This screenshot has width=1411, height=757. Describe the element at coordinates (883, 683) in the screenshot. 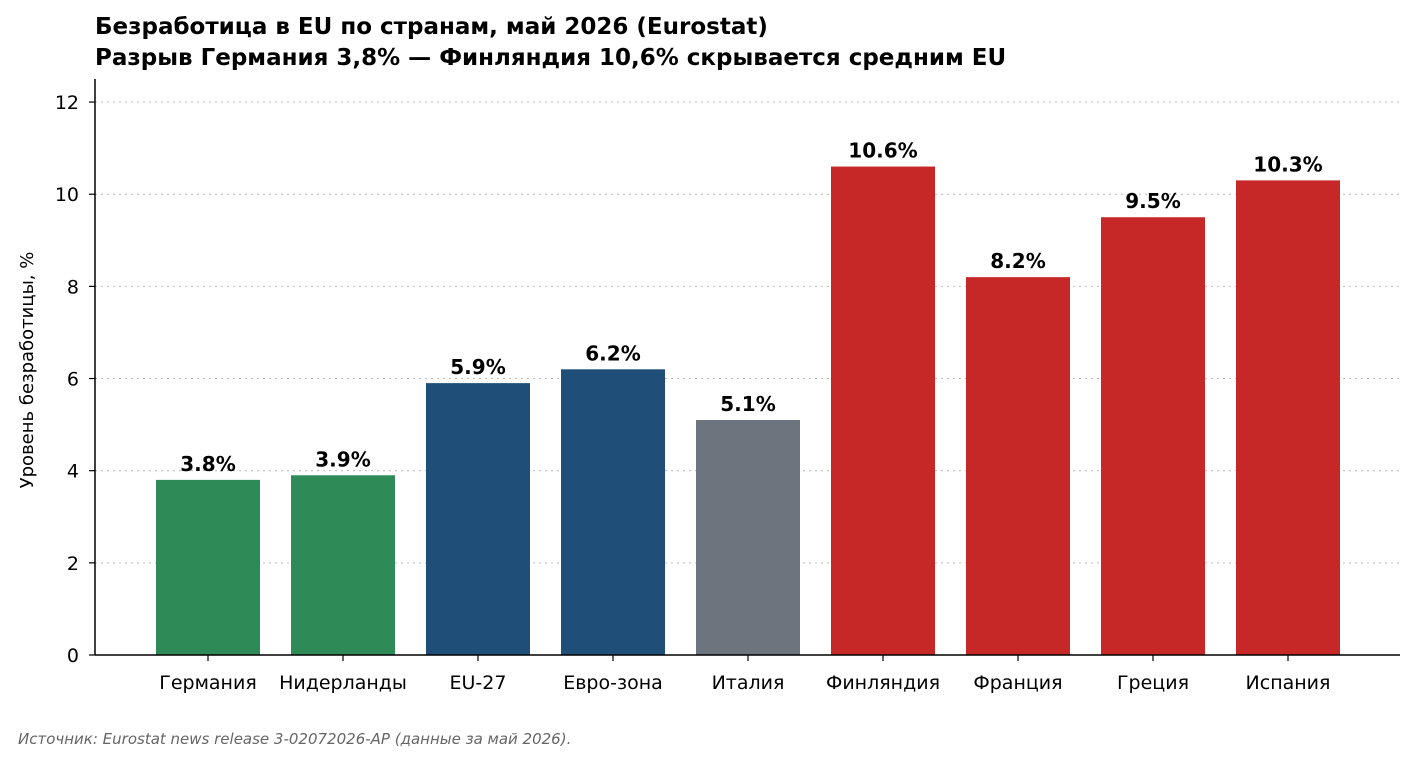

I see `x-tick-label: Финляндия` at that location.